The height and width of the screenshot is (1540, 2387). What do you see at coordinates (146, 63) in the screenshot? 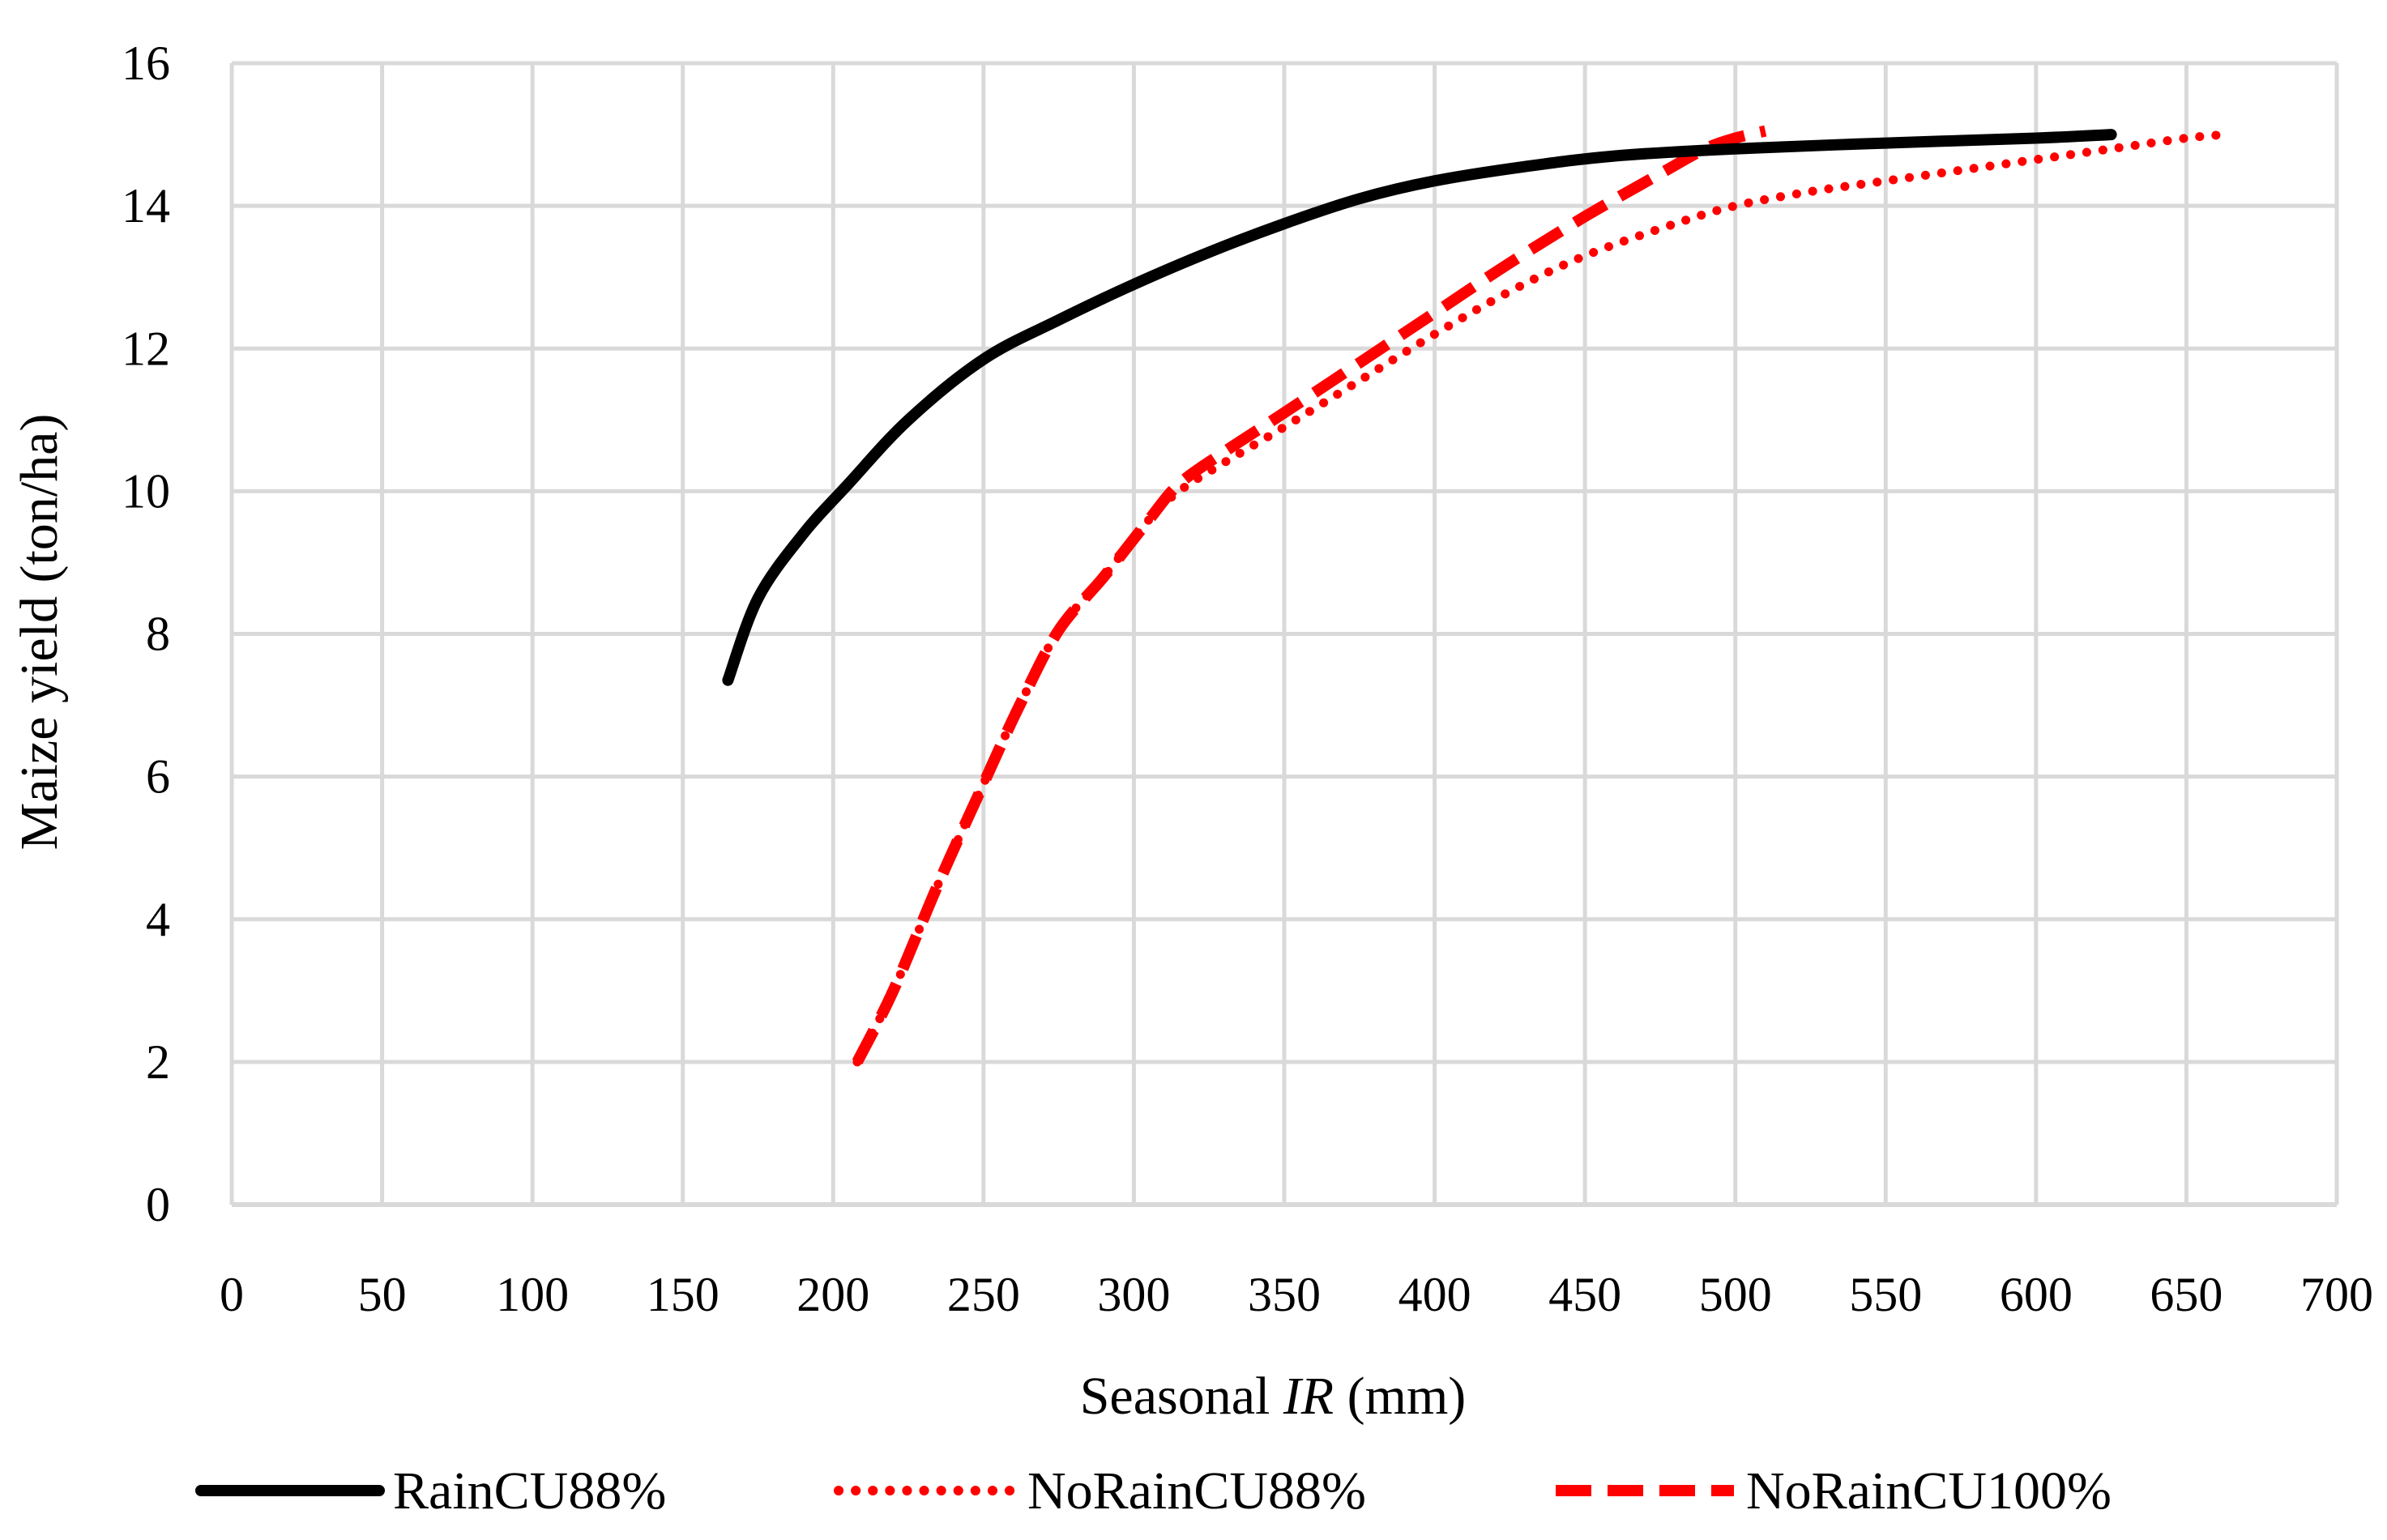
I see `y-tick-label: 16` at bounding box center [146, 63].